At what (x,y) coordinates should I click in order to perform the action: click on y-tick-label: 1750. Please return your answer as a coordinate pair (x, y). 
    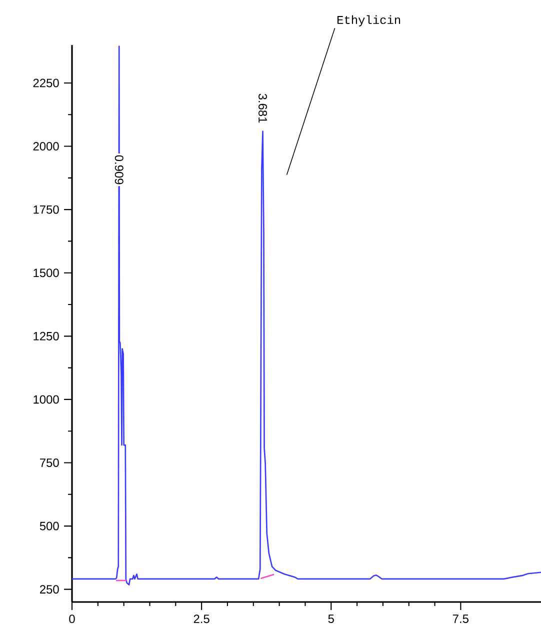
    Looking at the image, I should click on (46, 209).